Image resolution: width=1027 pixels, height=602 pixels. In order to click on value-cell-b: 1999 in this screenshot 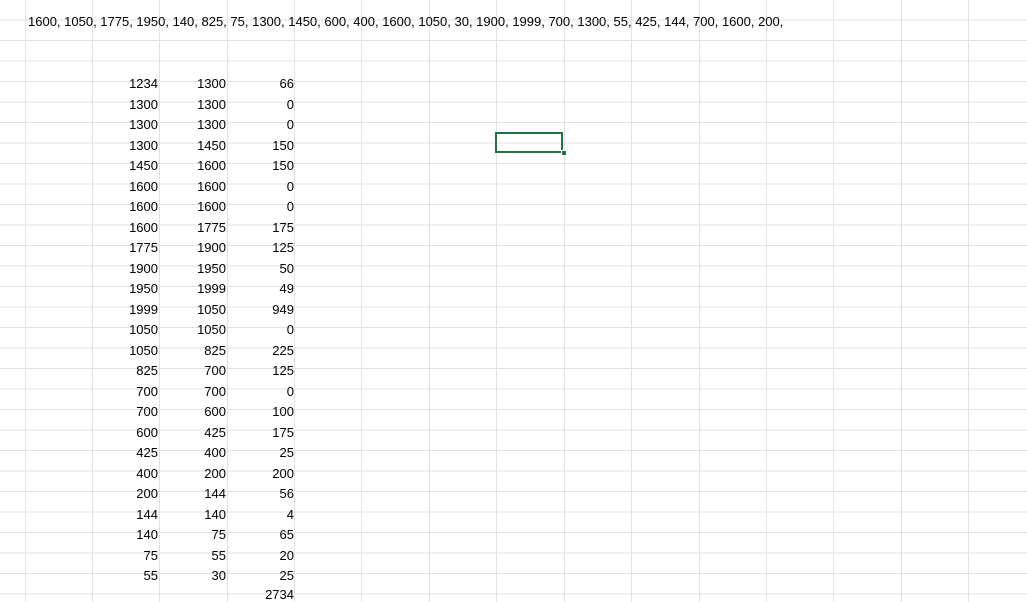, I will do `click(211, 288)`.